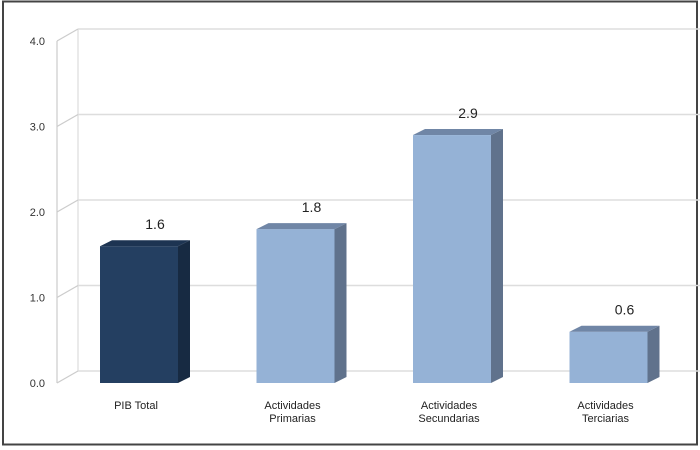  I want to click on value-label: 2.9, so click(468, 113).